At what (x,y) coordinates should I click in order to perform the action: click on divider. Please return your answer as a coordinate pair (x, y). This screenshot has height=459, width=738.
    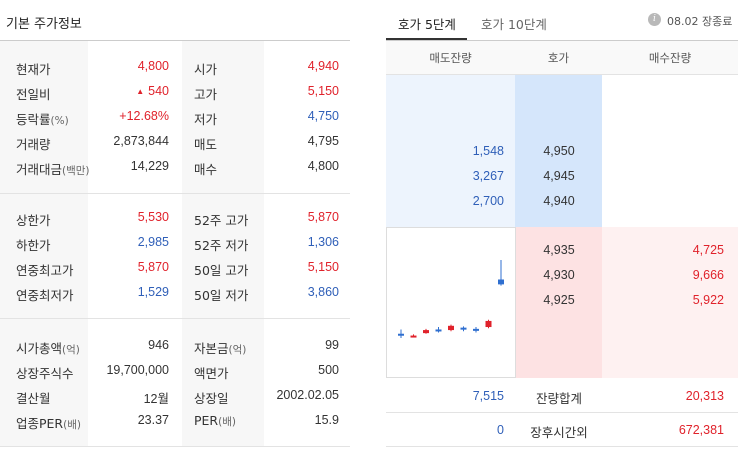
    Looking at the image, I should click on (175, 40).